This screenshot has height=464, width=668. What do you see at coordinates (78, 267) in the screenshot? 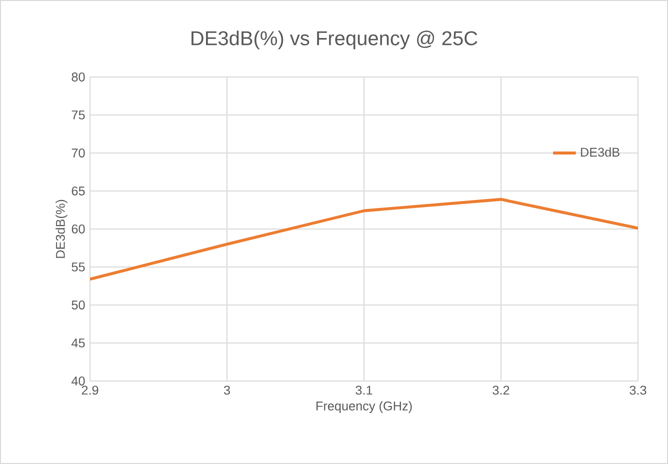
I see `y-tick-label: 55` at bounding box center [78, 267].